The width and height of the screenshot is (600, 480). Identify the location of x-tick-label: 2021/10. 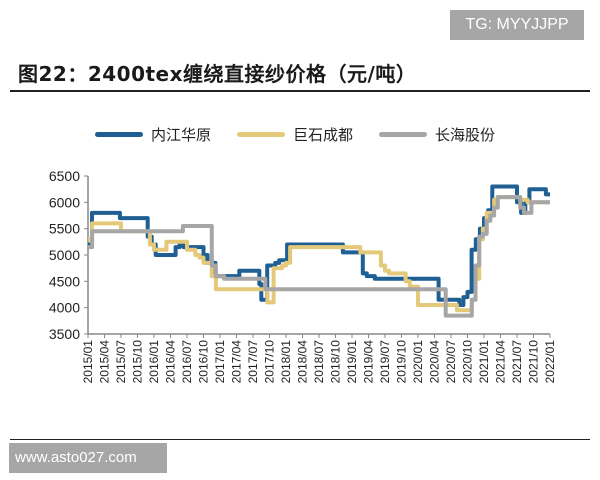
(534, 362).